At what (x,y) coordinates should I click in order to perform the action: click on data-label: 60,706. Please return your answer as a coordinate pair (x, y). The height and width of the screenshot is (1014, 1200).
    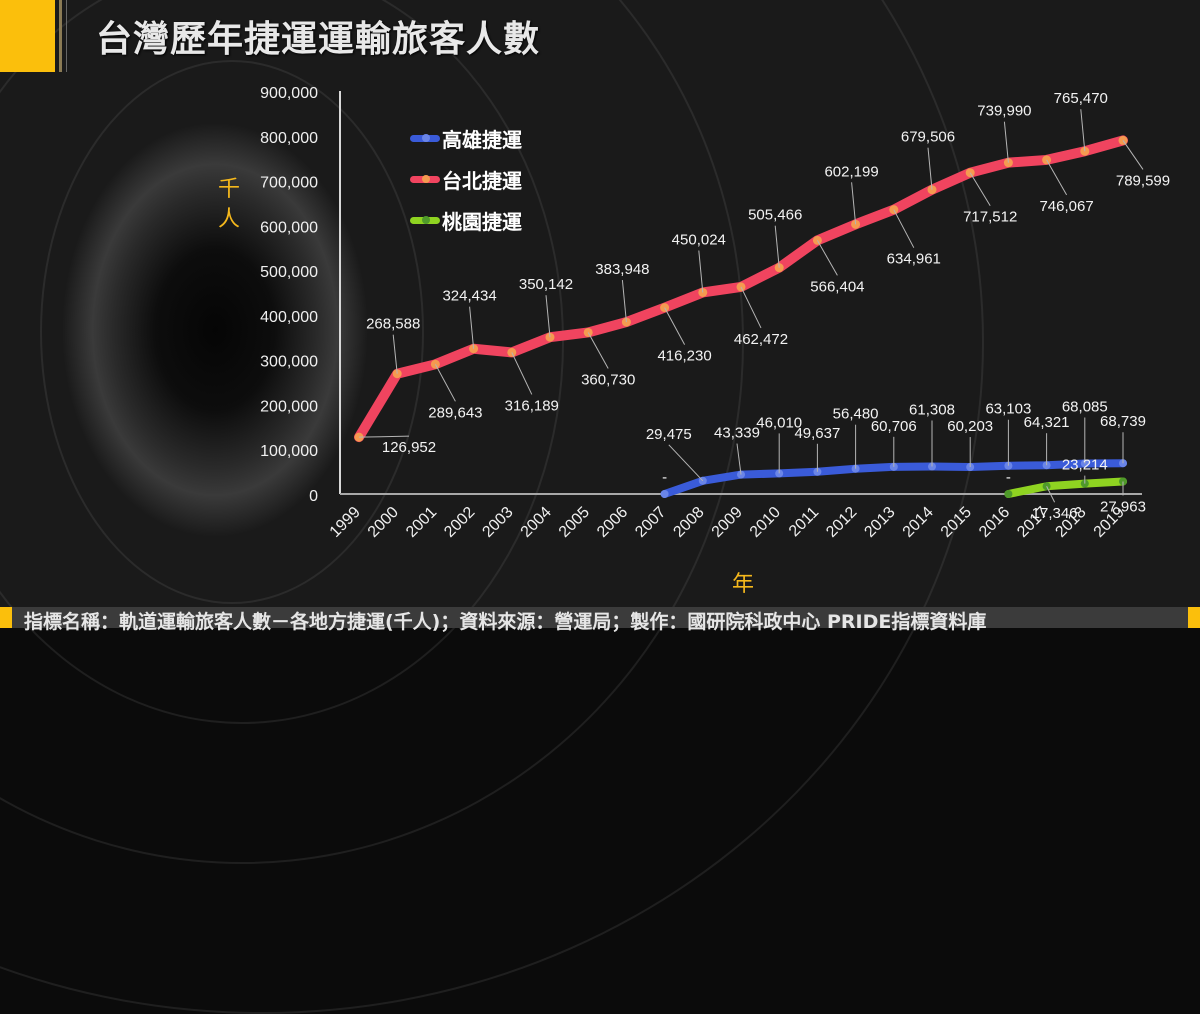
    Looking at the image, I should click on (894, 426).